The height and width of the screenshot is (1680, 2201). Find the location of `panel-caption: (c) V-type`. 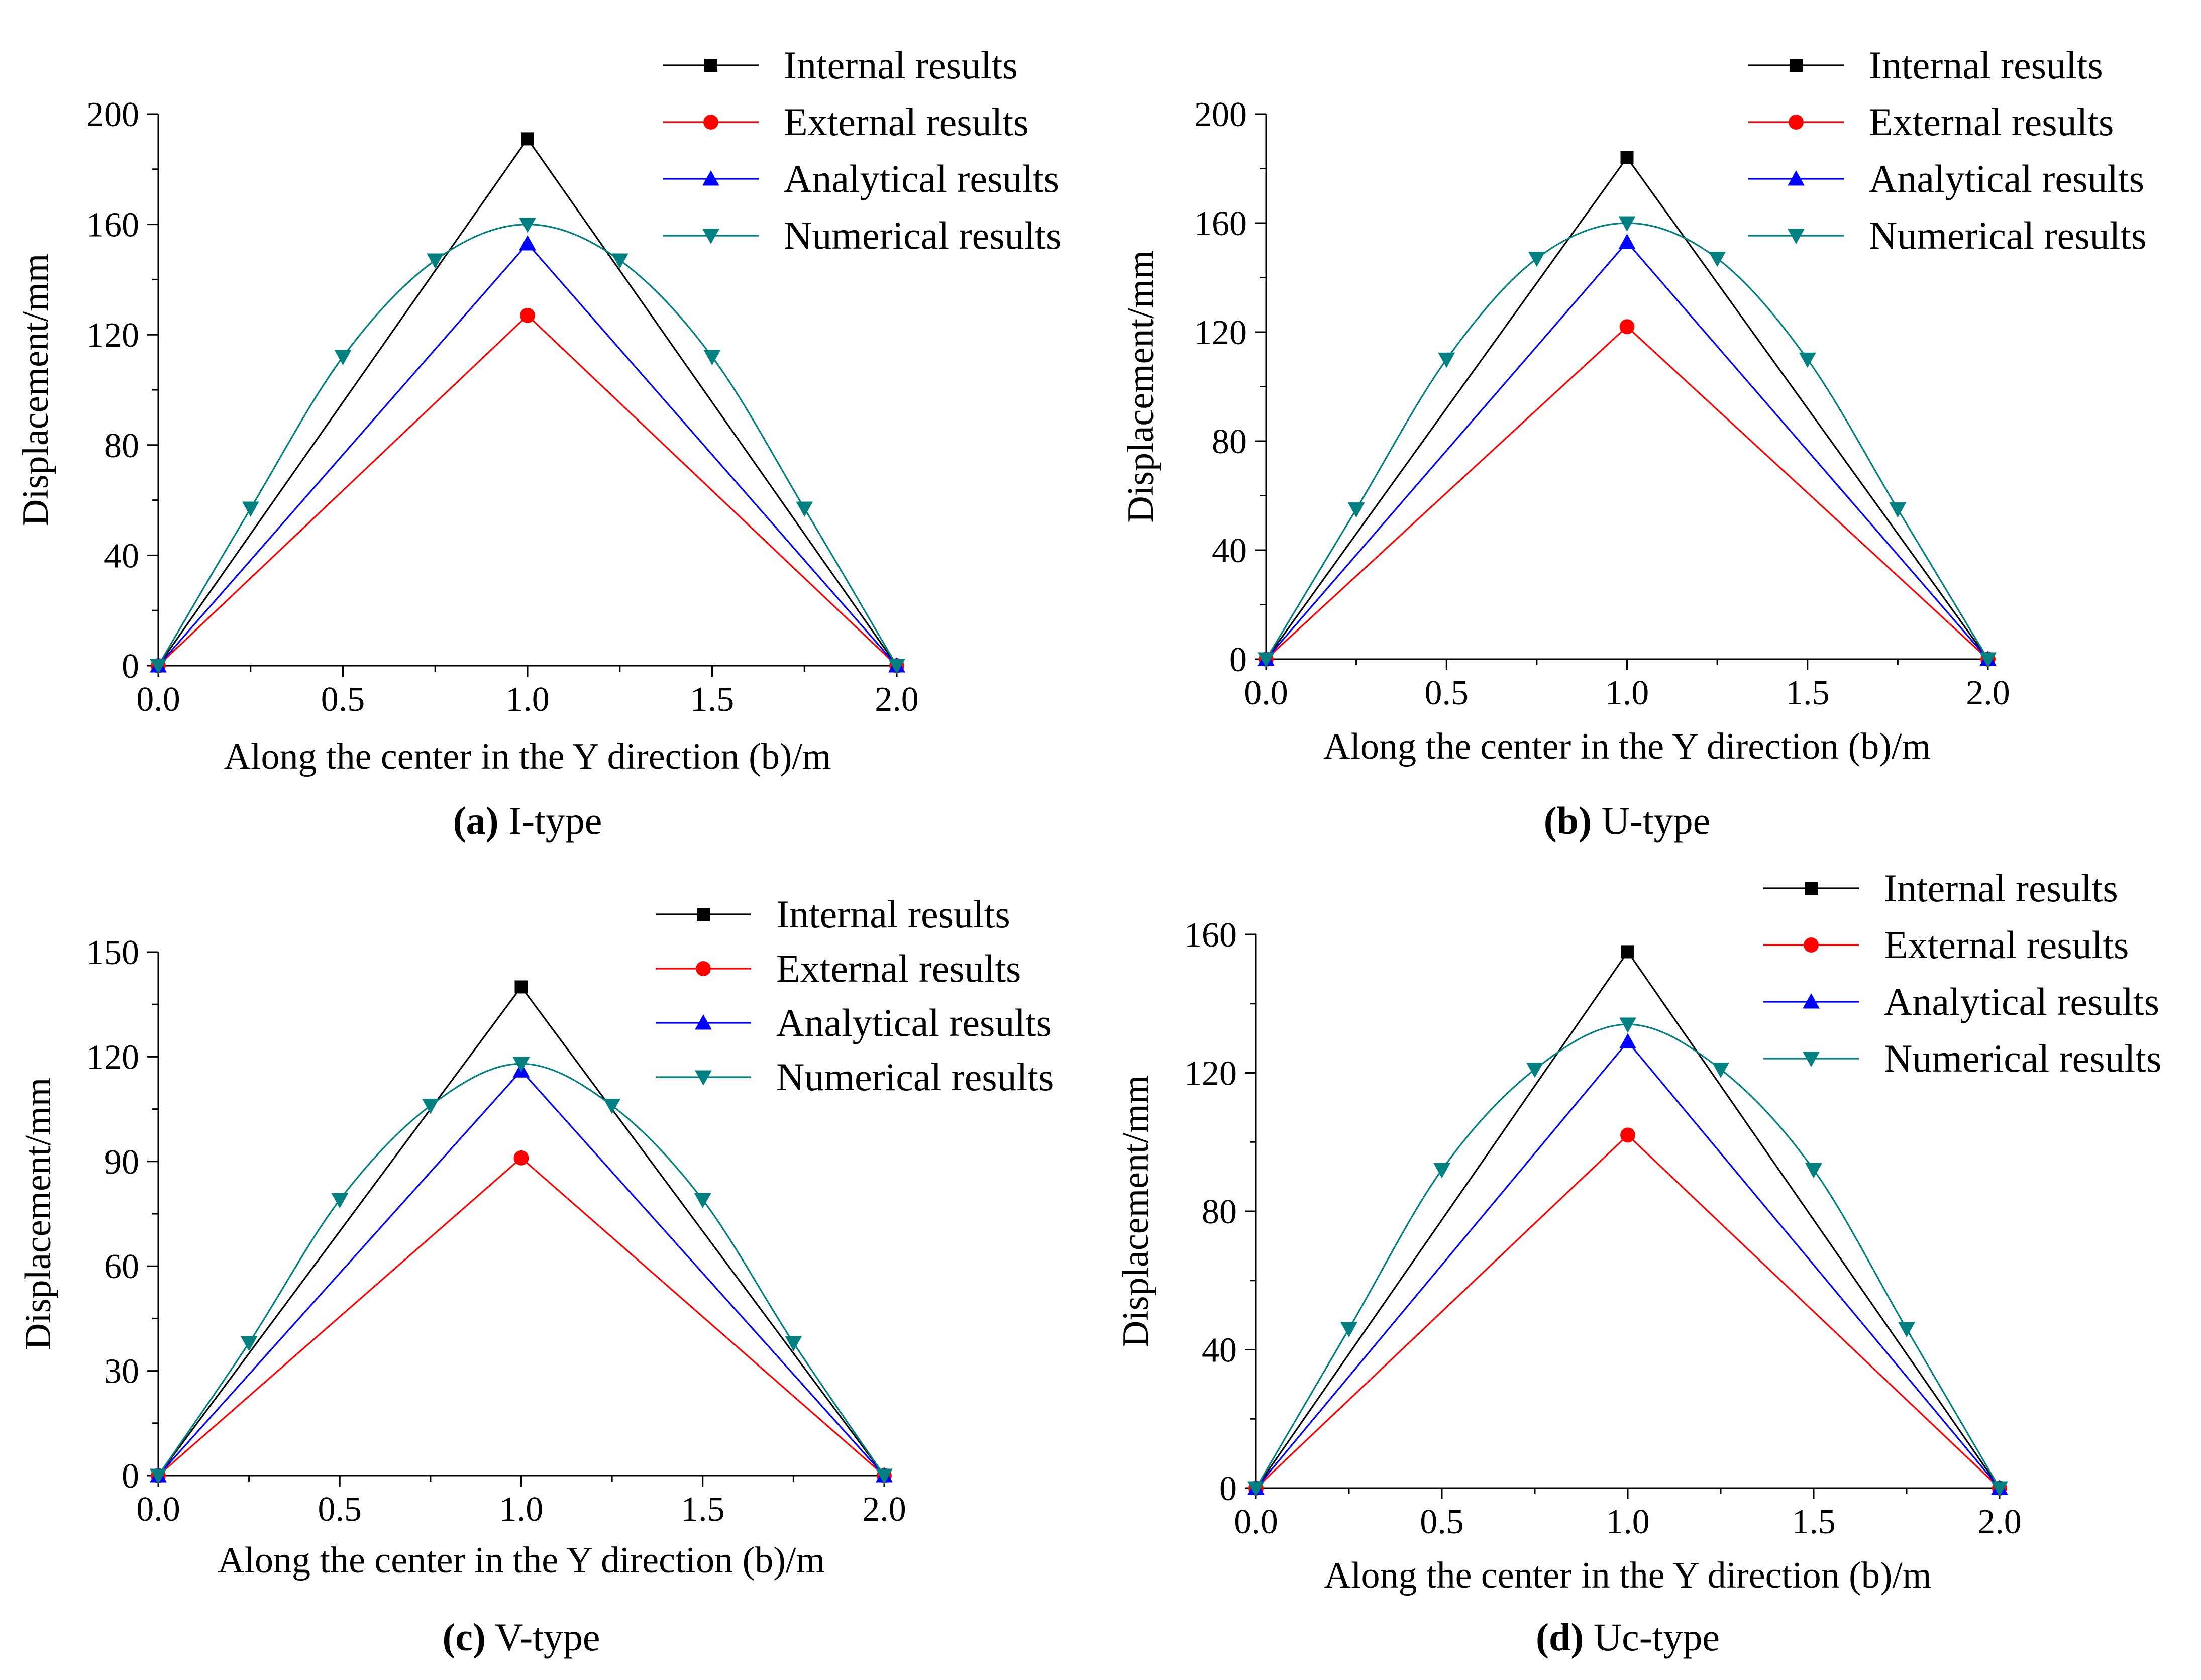

panel-caption: (c) V-type is located at coordinates (521, 1637).